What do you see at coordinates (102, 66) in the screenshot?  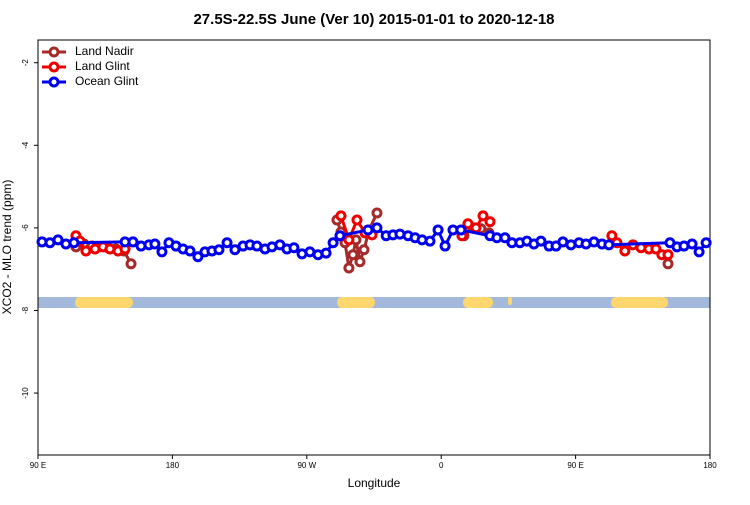 I see `legend-label: Land Glint` at bounding box center [102, 66].